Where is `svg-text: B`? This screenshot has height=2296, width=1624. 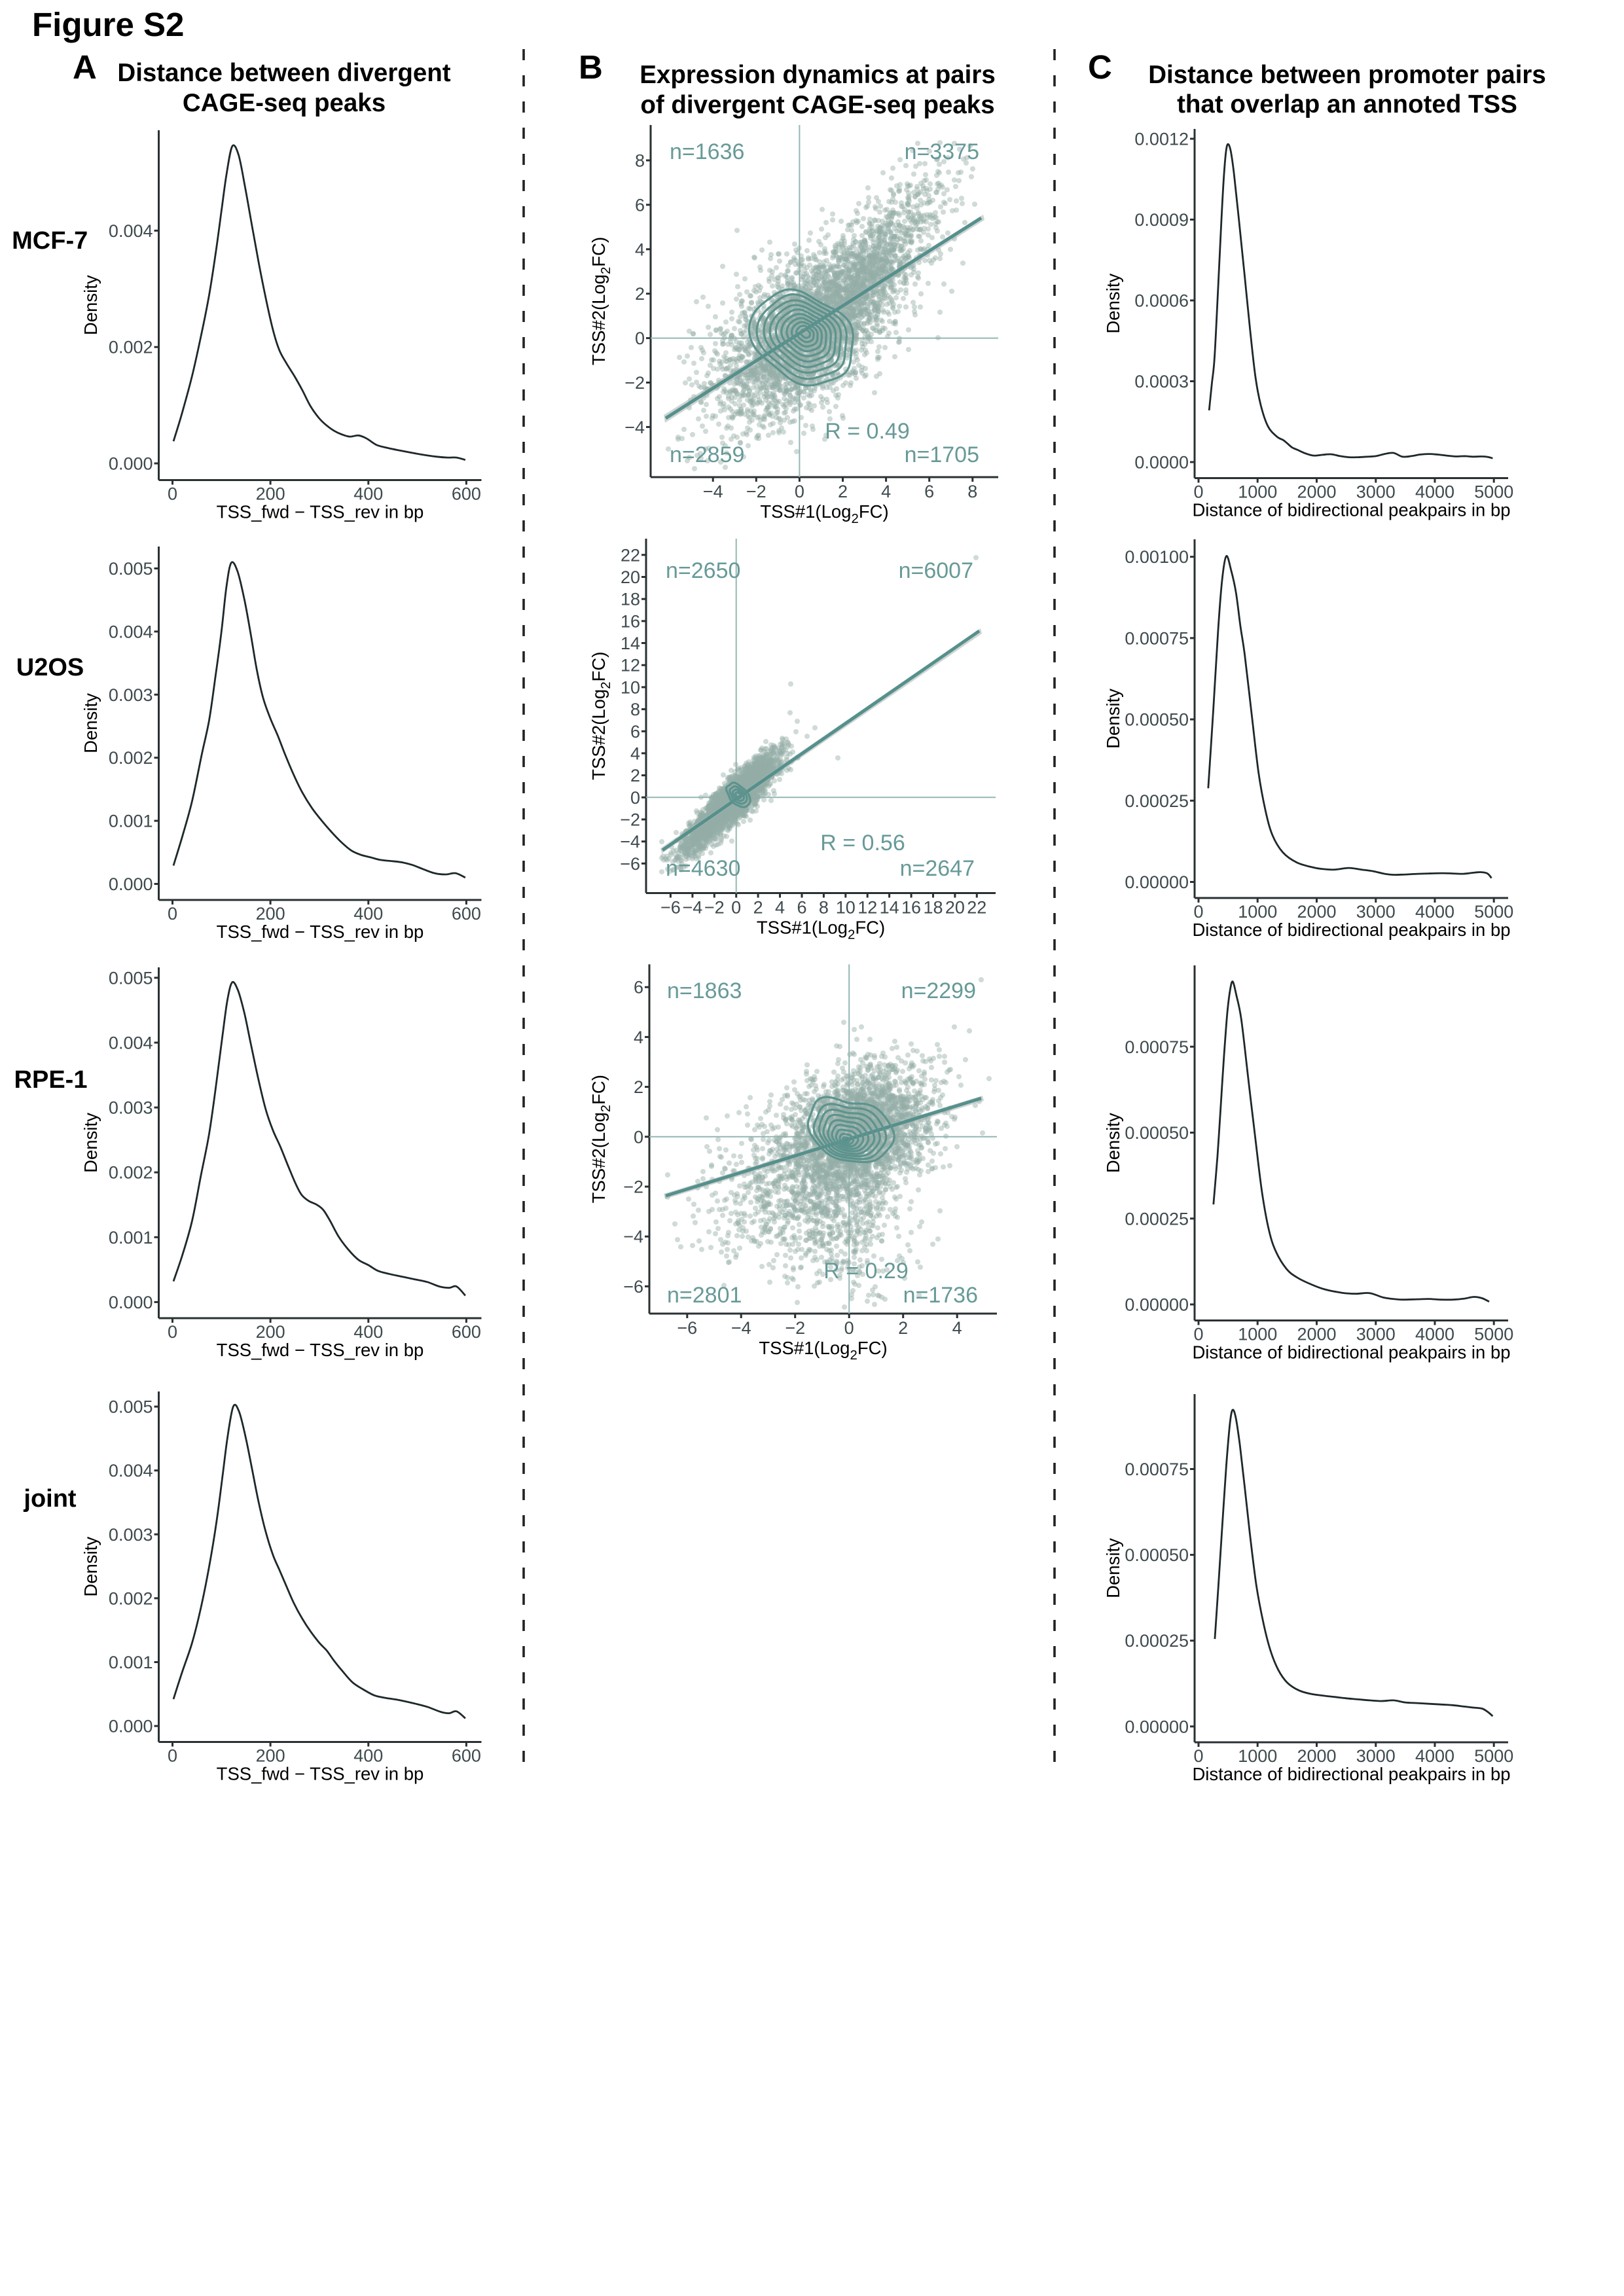 svg-text: B is located at coordinates (591, 67).